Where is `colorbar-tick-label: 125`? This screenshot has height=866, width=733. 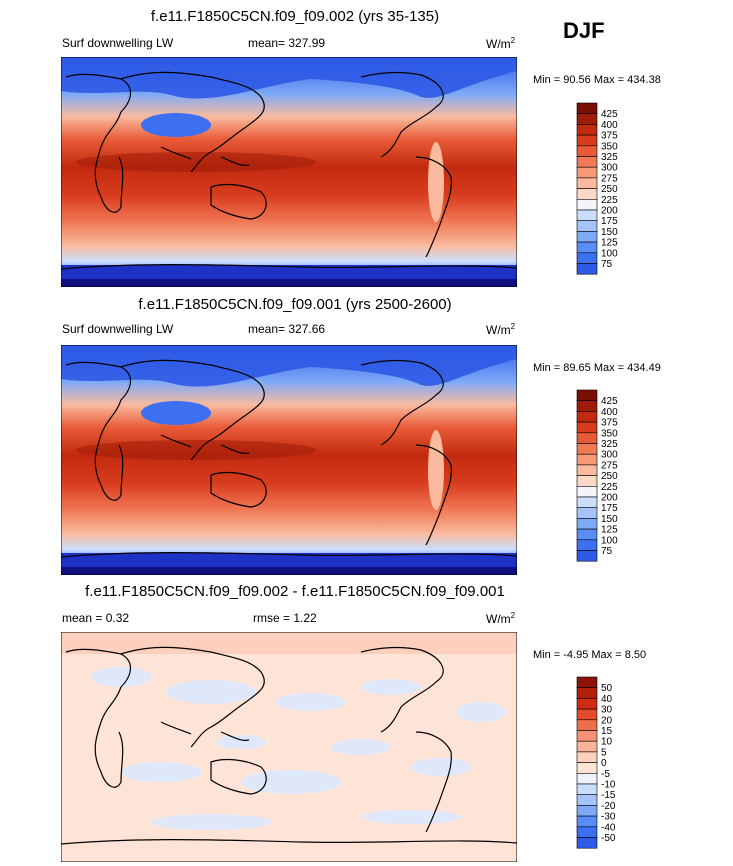
colorbar-tick-label: 125 is located at coordinates (609, 530).